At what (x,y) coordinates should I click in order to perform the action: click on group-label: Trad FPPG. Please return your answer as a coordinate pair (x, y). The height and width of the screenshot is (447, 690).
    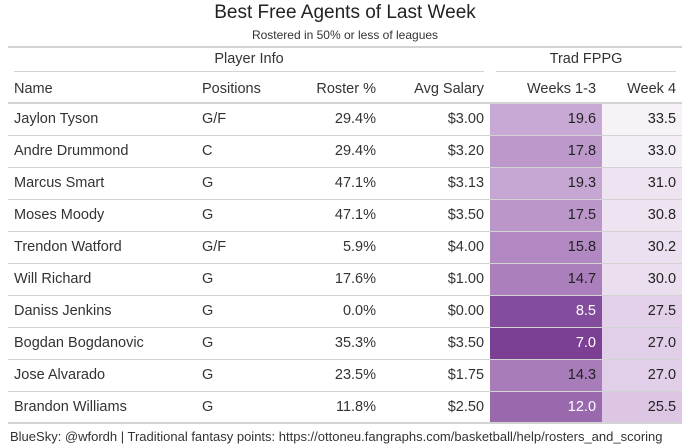
    Looking at the image, I should click on (586, 61).